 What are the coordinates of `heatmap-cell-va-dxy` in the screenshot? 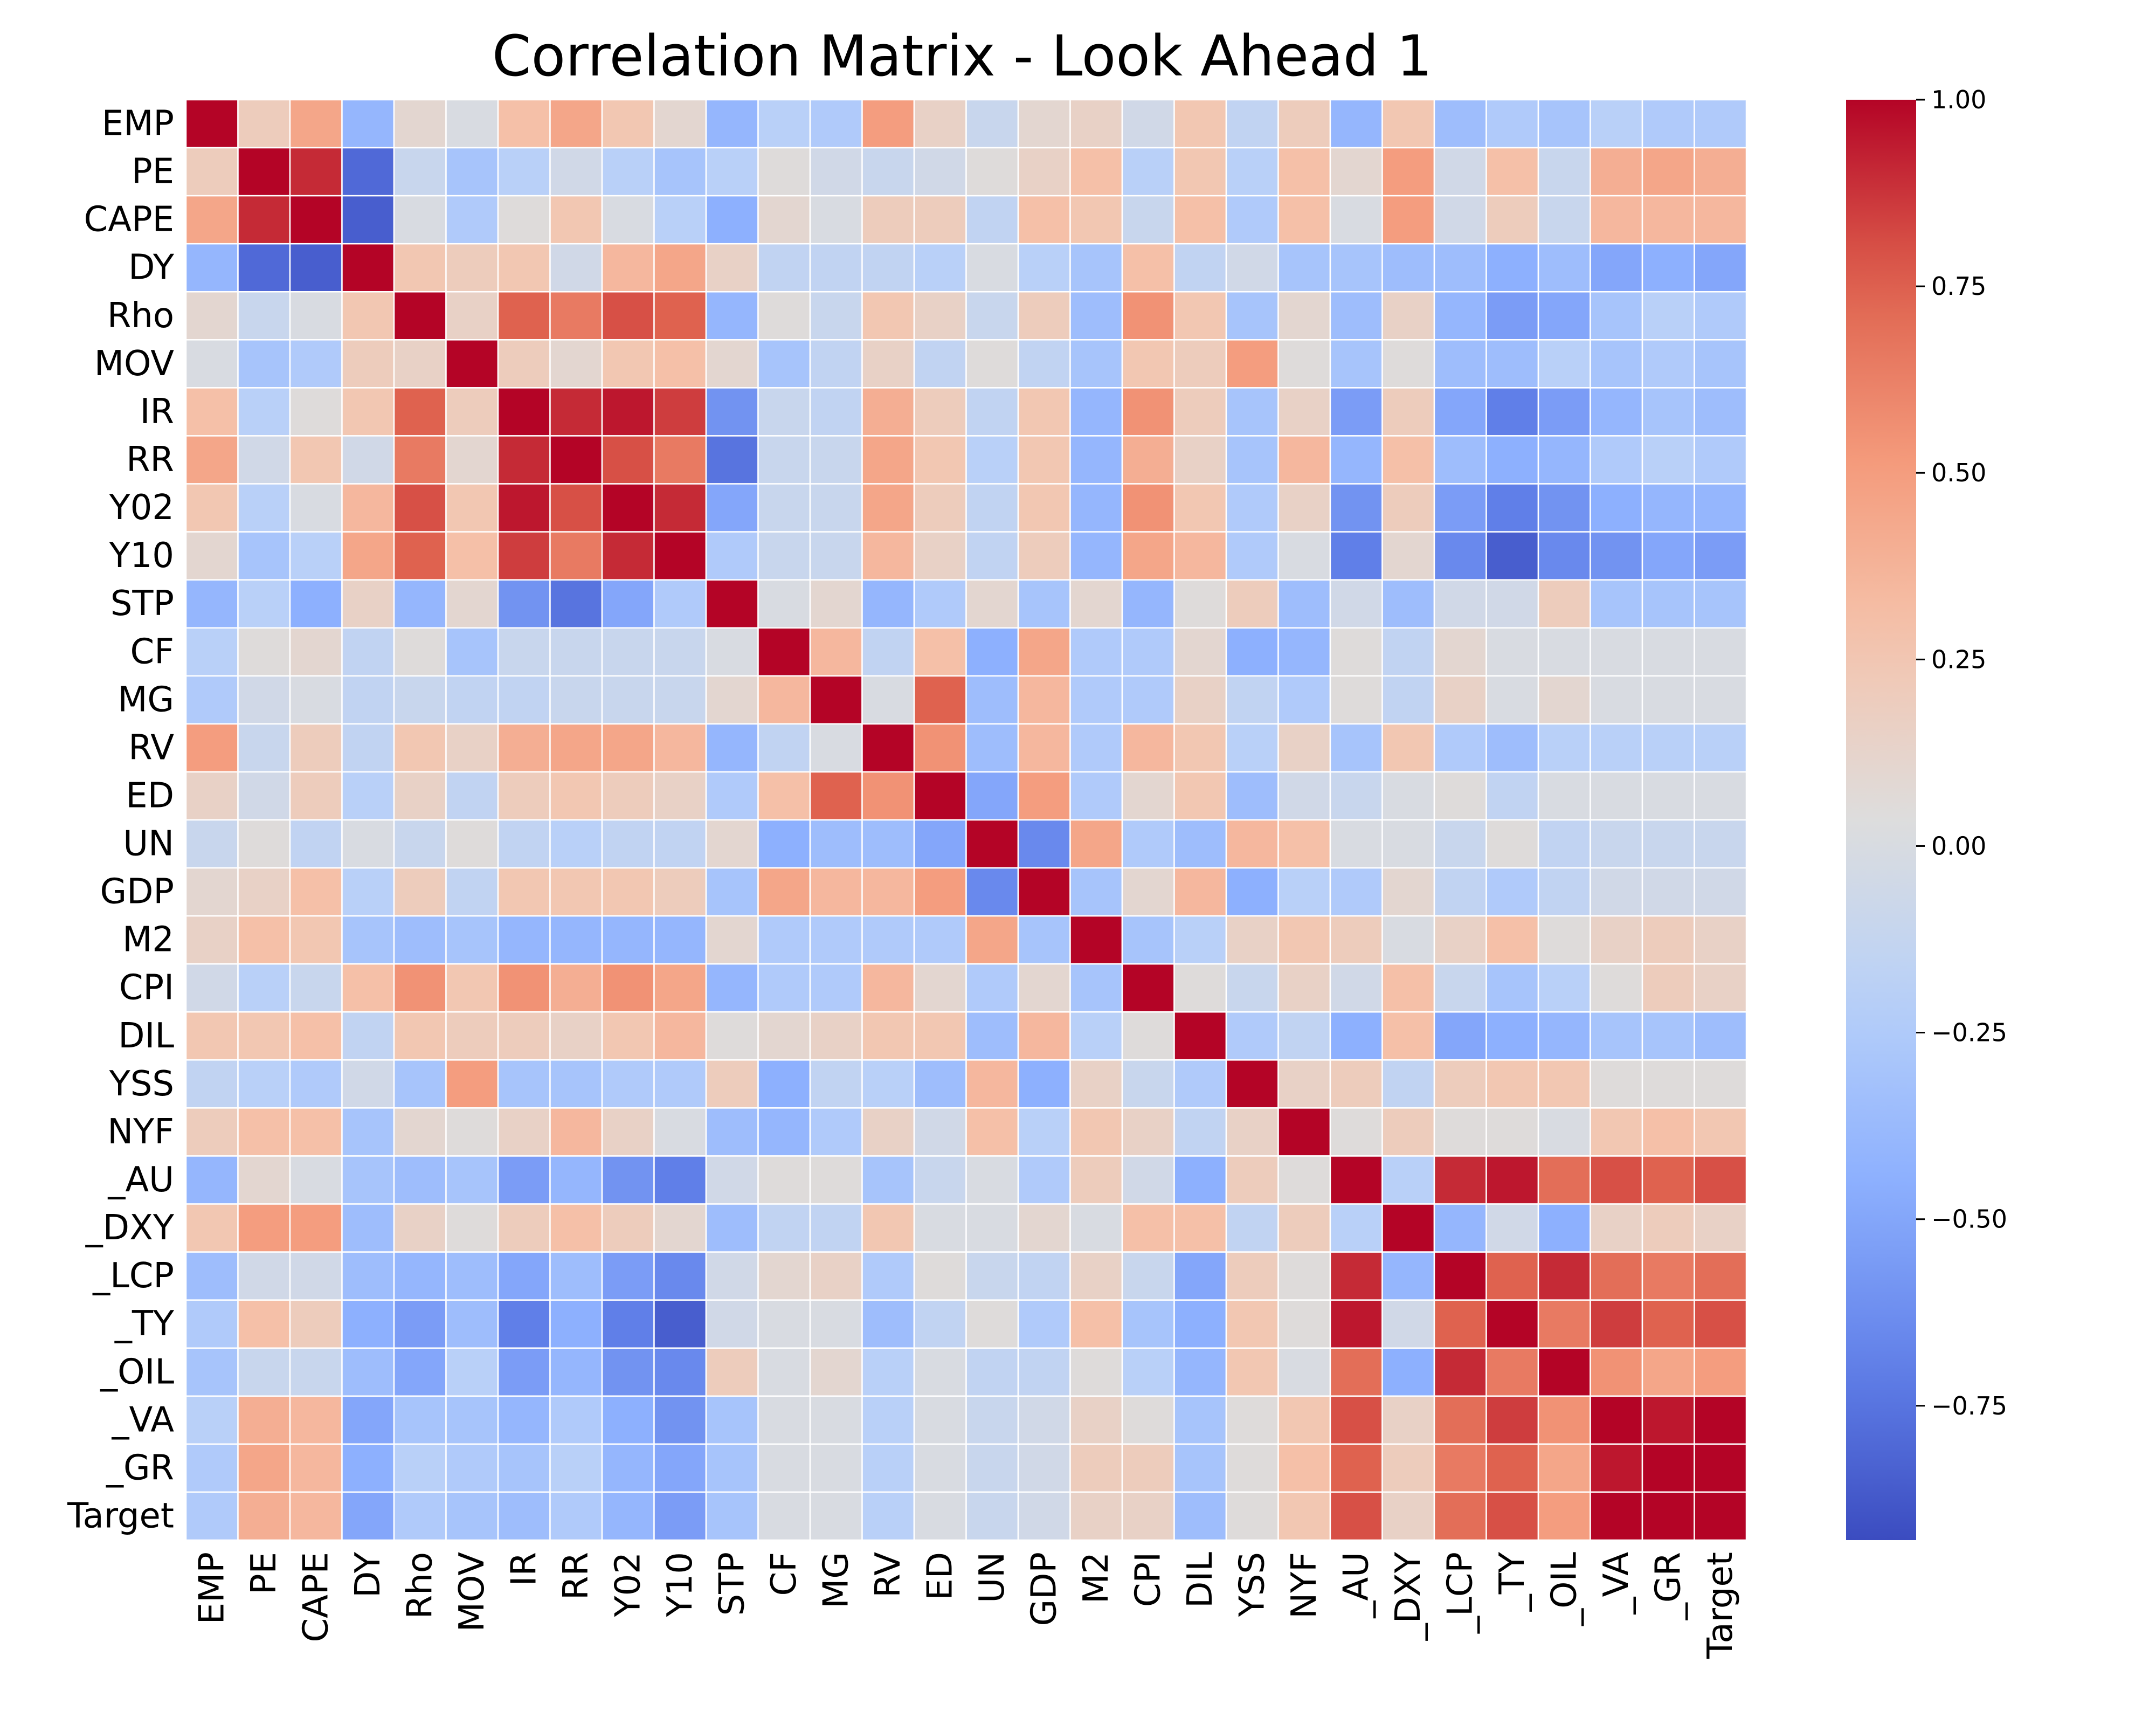 It's located at (1408, 1420).